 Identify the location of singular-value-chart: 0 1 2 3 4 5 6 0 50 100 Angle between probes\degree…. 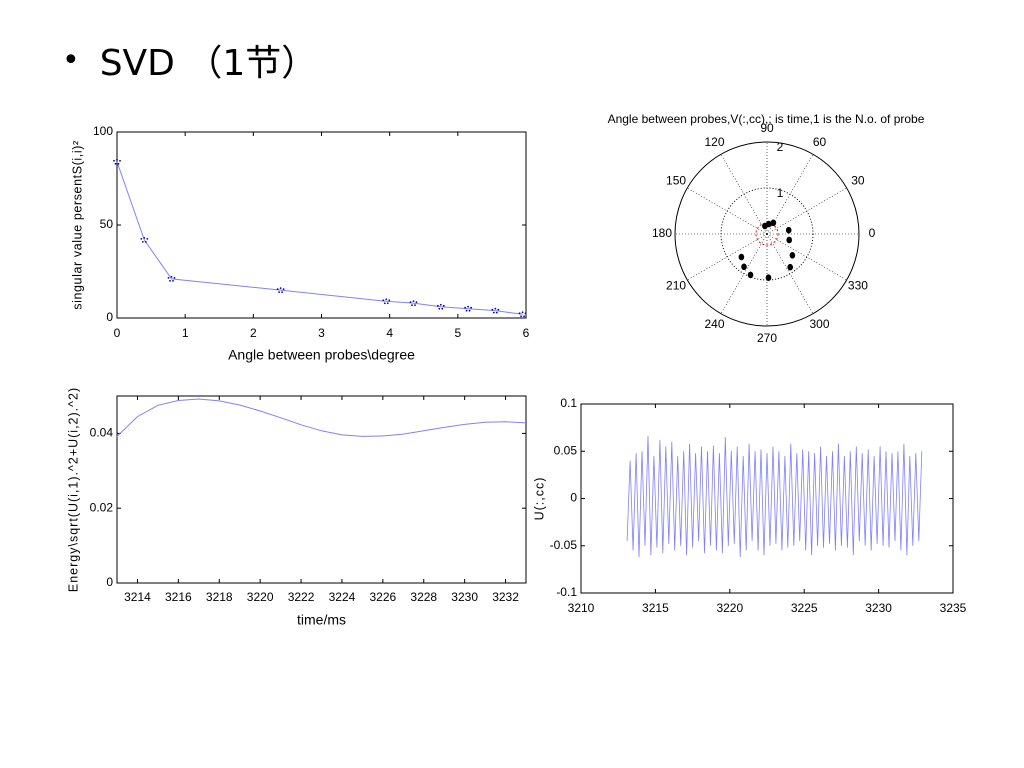
(300, 243).